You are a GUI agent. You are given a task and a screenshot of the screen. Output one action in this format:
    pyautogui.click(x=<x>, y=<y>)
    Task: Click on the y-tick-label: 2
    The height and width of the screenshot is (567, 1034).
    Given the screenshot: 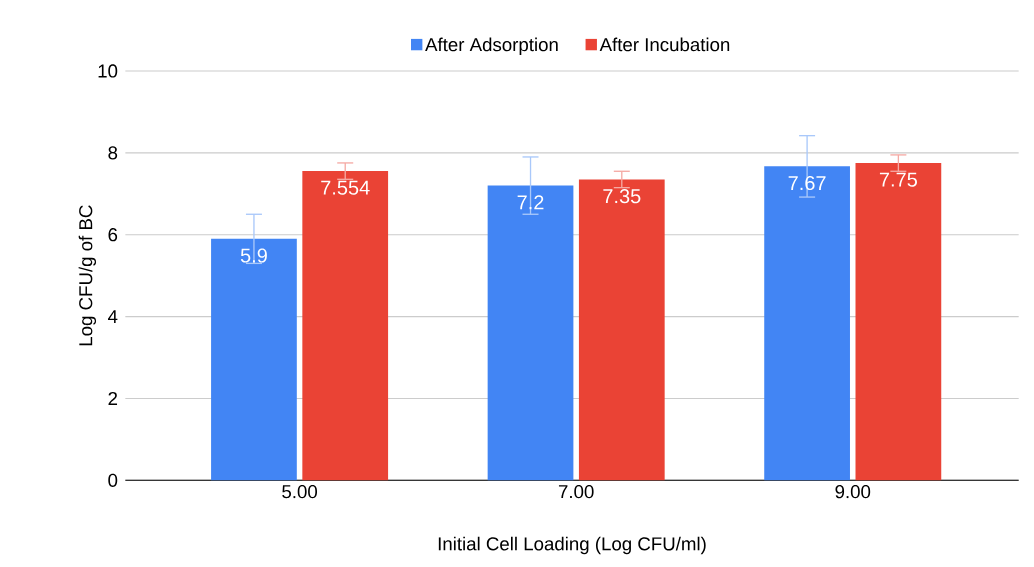 What is the action you would take?
    pyautogui.click(x=113, y=398)
    